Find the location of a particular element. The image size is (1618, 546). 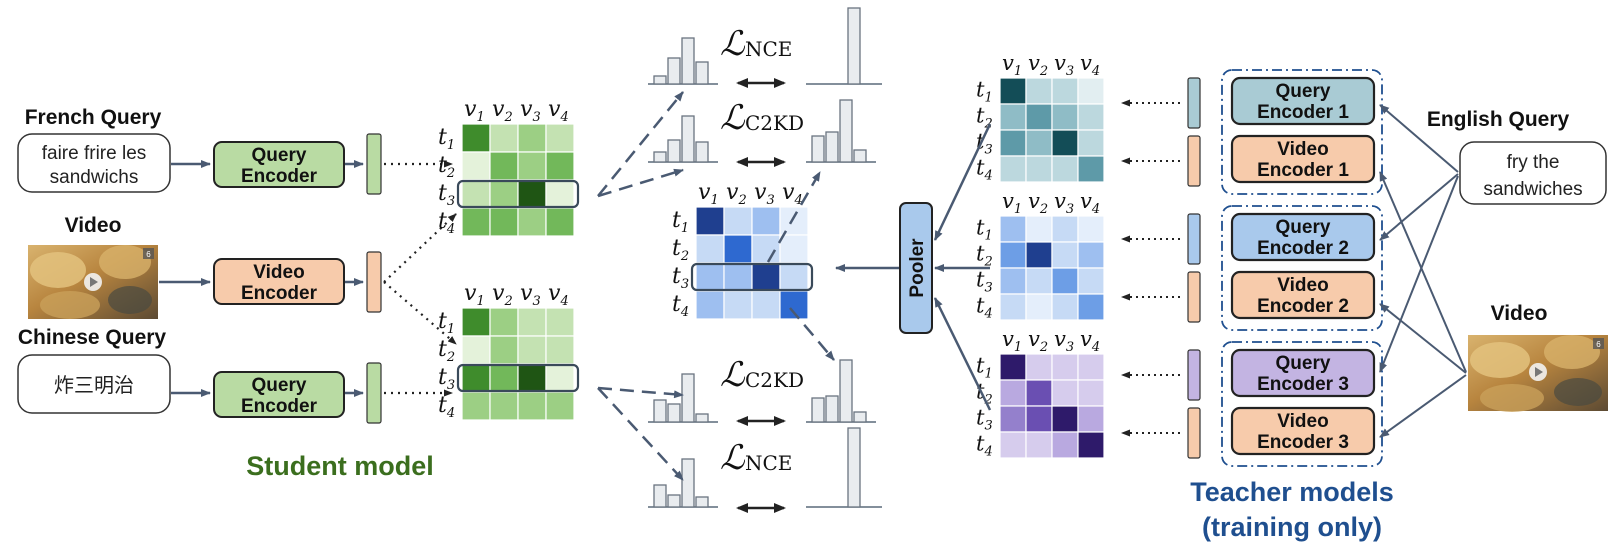

dotted-arrow-video-to-bottom is located at coordinates (420, 313).